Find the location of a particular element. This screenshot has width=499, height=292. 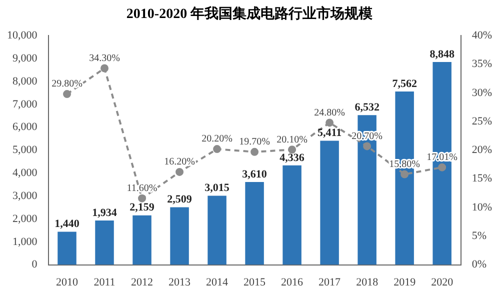

x-tick-label: 2015 is located at coordinates (255, 282).